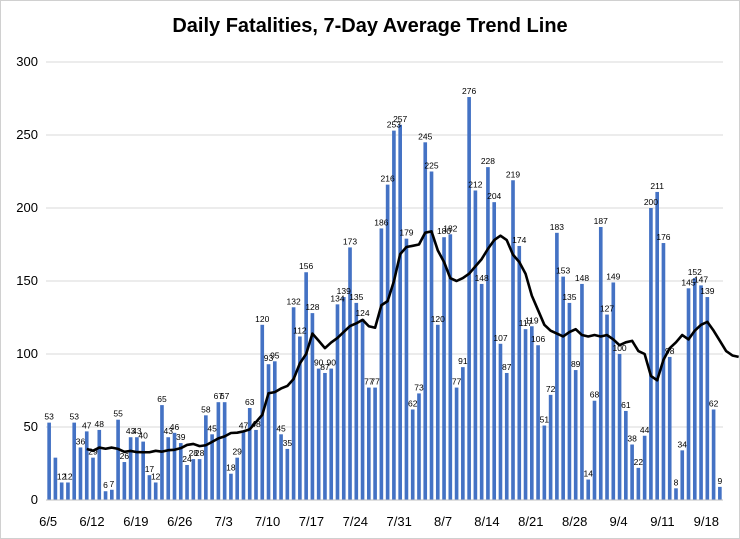  Describe the element at coordinates (530, 521) in the screenshot. I see `x-tick-label: 8/21` at that location.